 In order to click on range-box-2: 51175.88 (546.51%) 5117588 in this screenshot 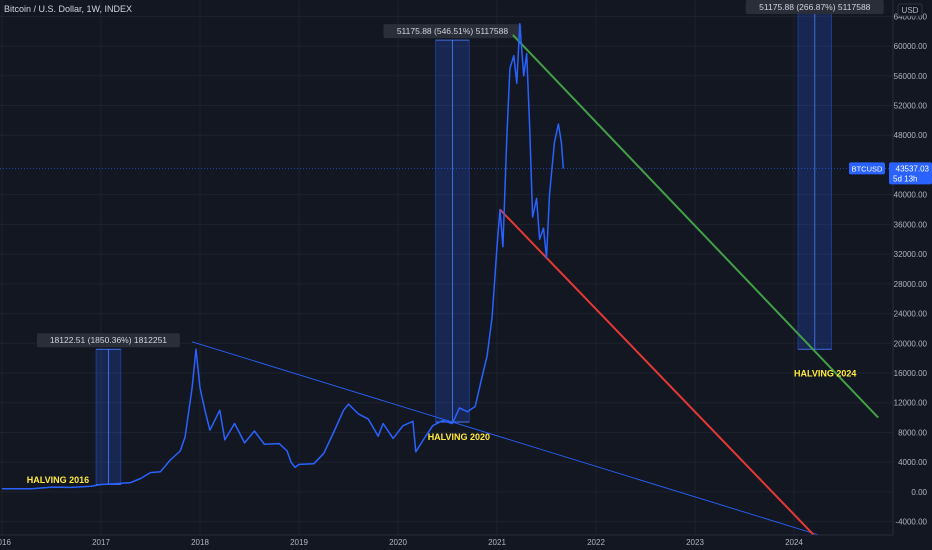, I will do `click(452, 223)`.